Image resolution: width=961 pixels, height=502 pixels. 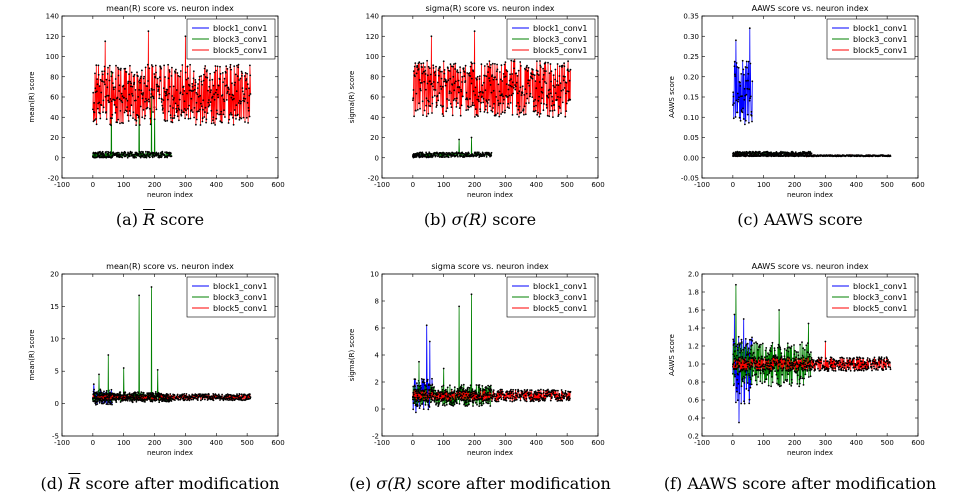 I want to click on y-axis-label: mean(R) score, so click(x=32, y=96).